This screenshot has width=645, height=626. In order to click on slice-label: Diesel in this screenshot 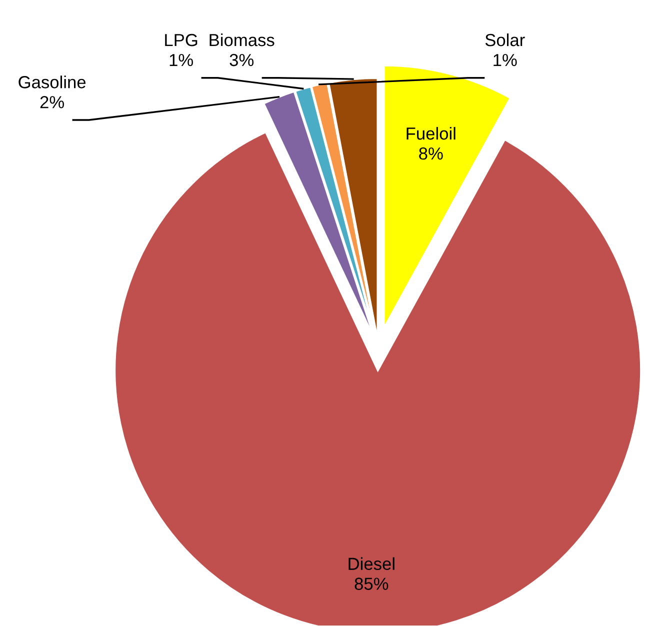, I will do `click(371, 563)`.